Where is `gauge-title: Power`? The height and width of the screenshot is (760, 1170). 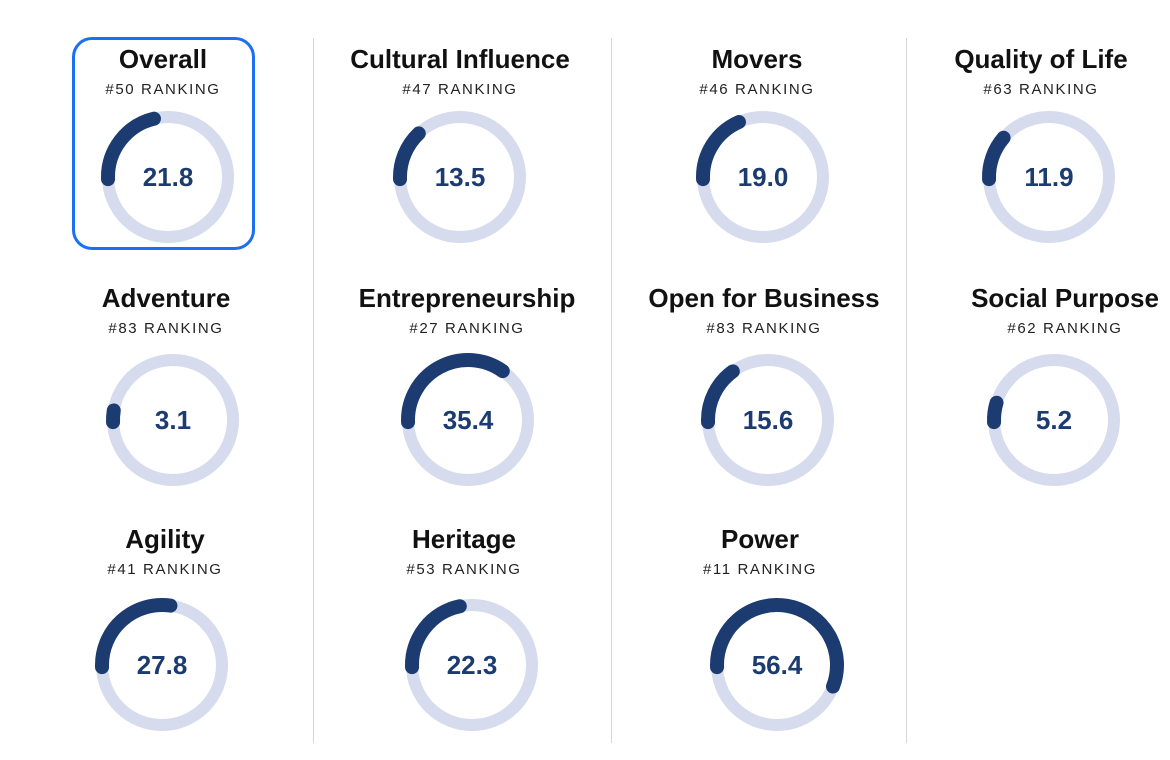 gauge-title: Power is located at coordinates (760, 539).